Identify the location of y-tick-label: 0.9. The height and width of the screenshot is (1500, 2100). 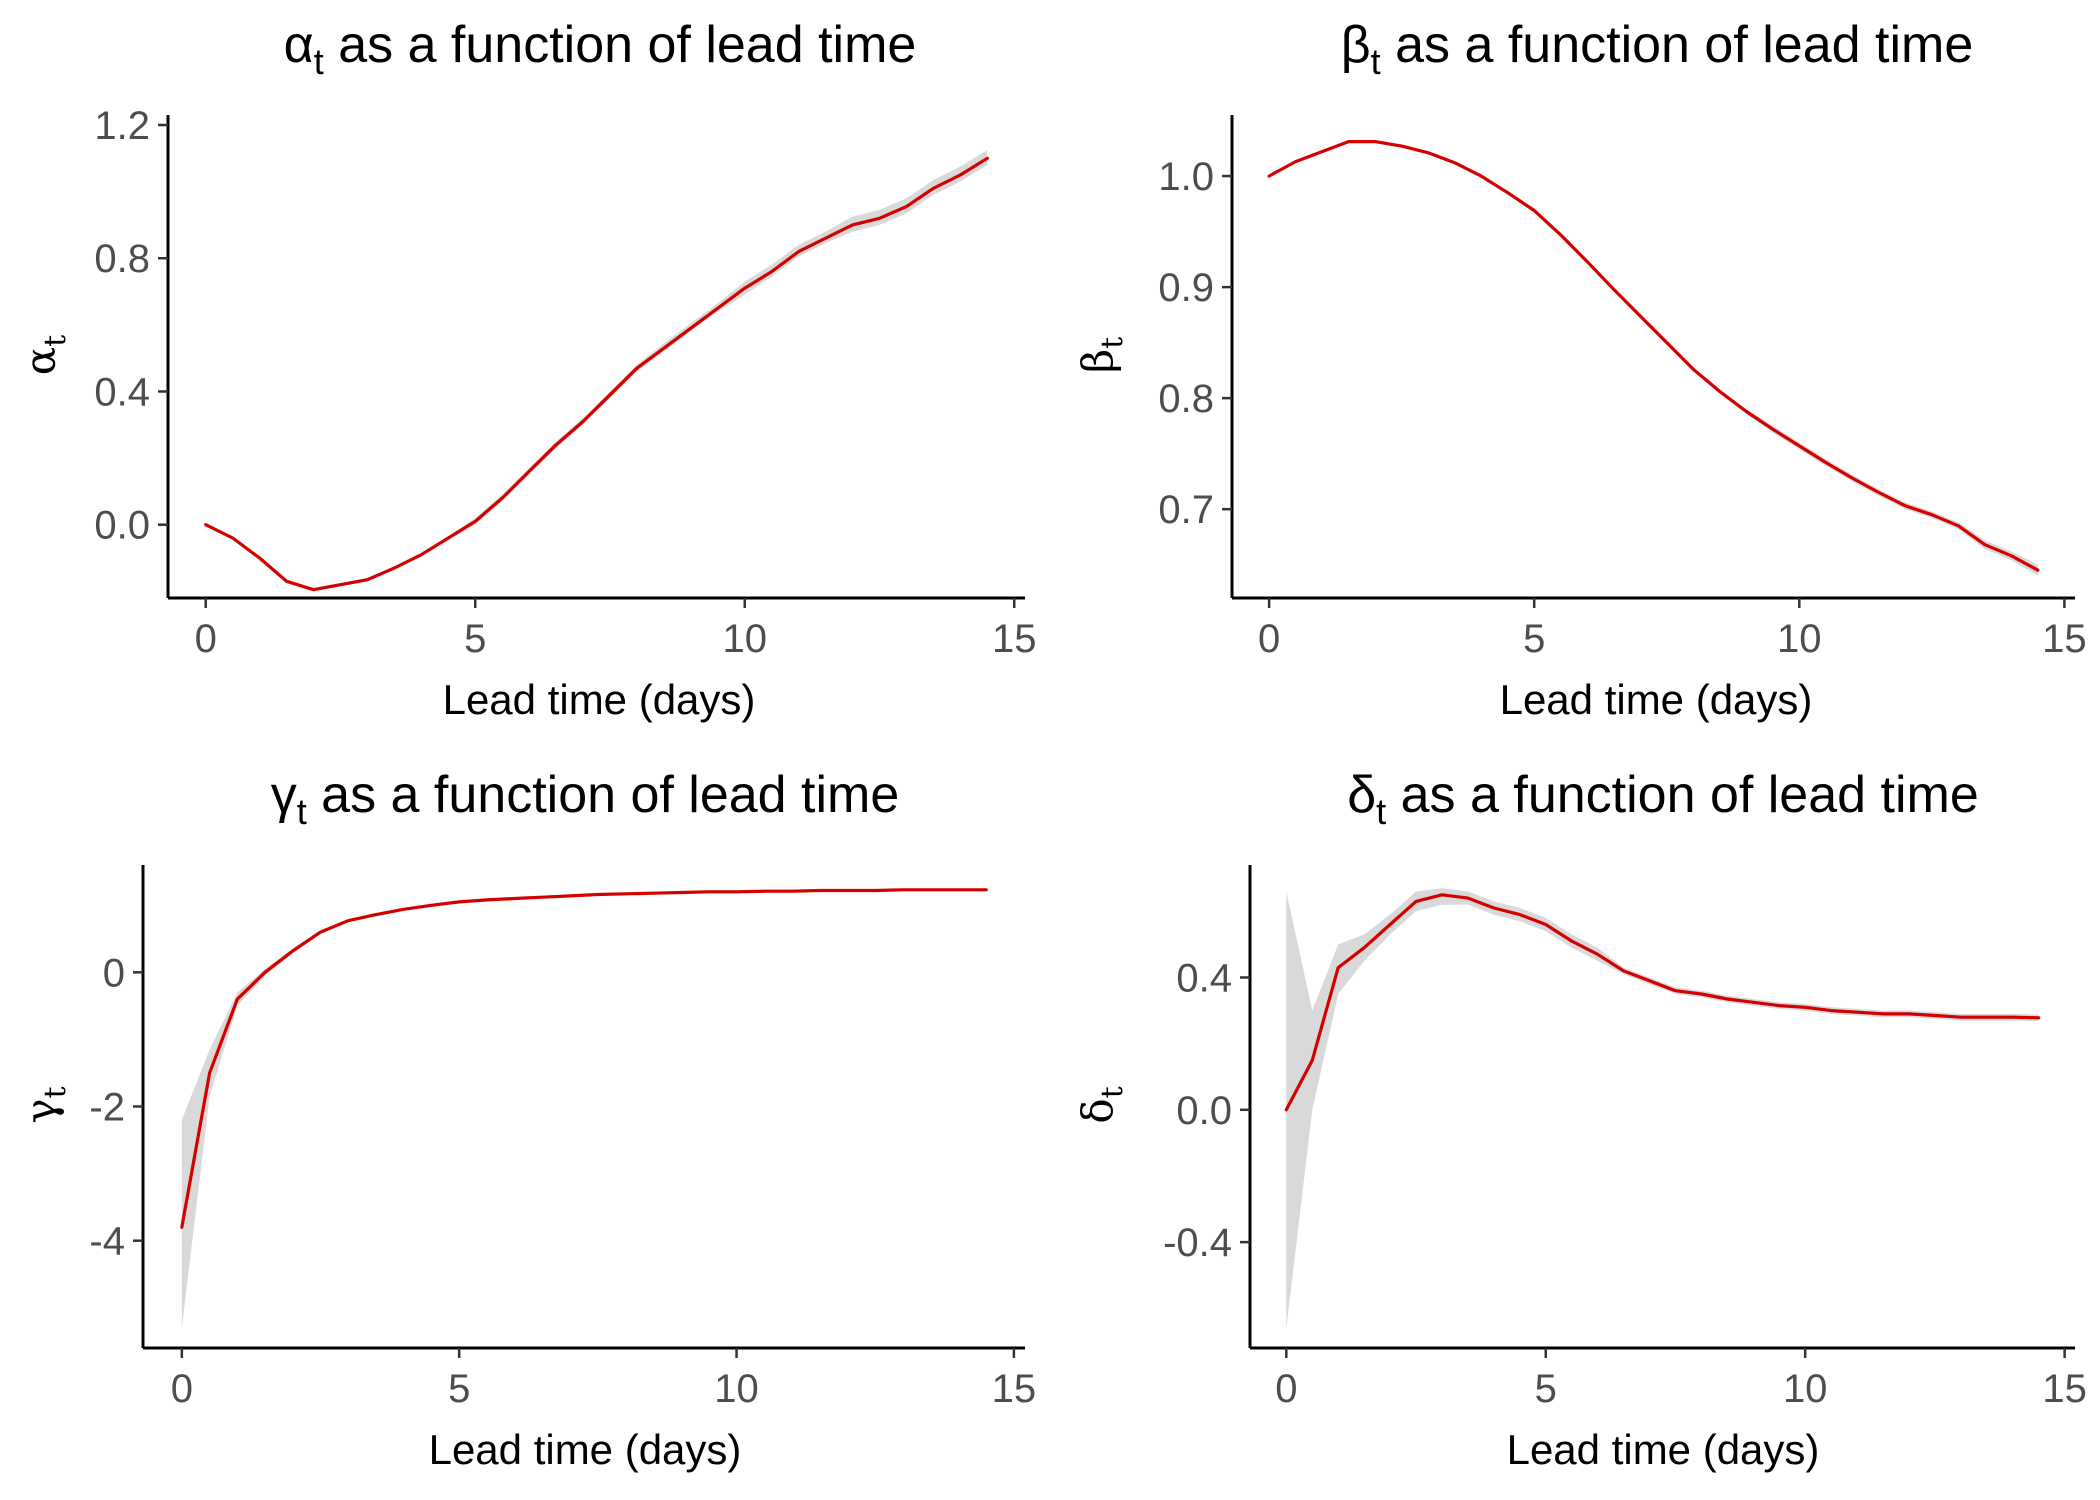
(1186, 288).